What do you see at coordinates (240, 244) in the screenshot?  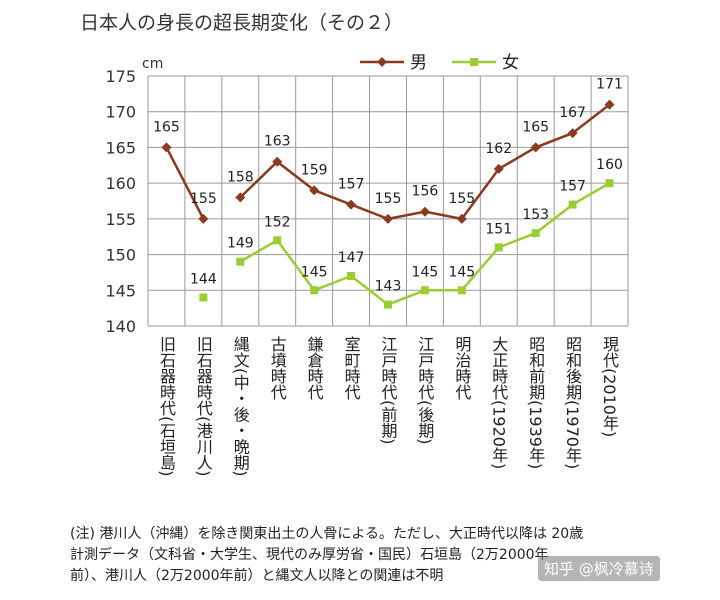 I see `female-data-label: 149` at bounding box center [240, 244].